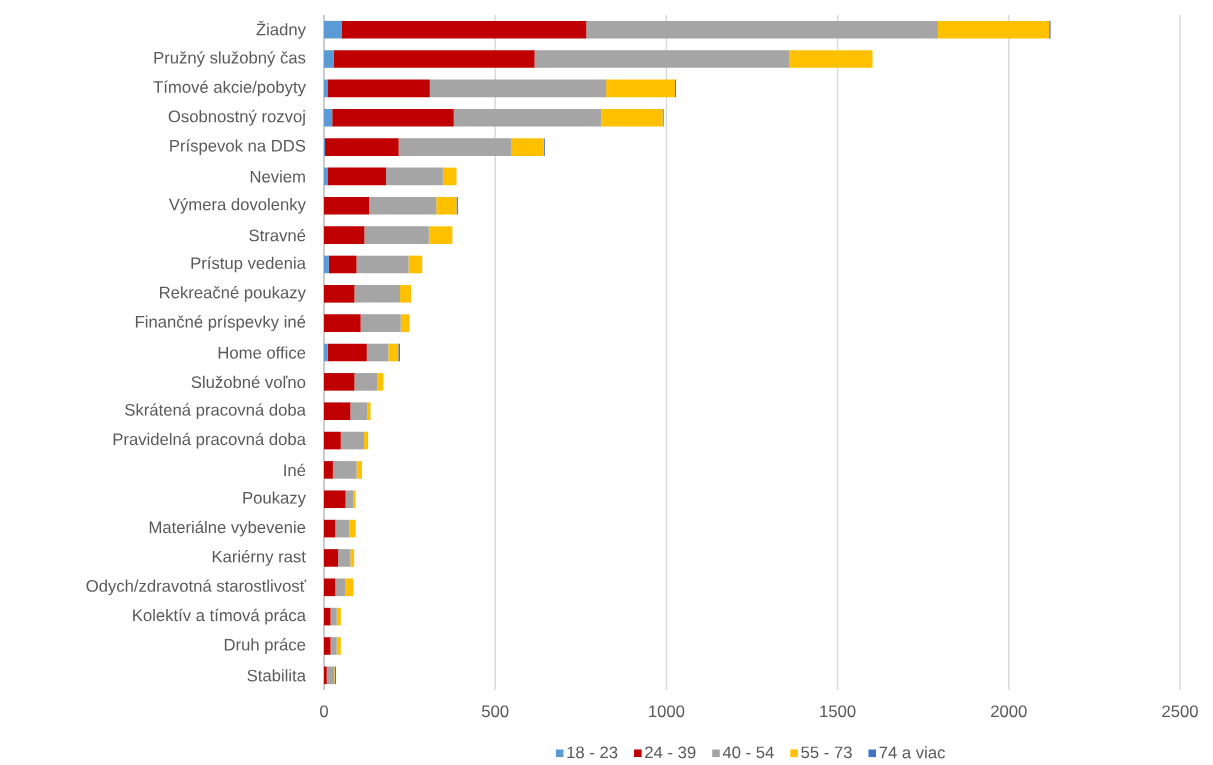 This screenshot has width=1213, height=765. Describe the element at coordinates (274, 499) in the screenshot. I see `y-tick-label: Poukazy` at that location.